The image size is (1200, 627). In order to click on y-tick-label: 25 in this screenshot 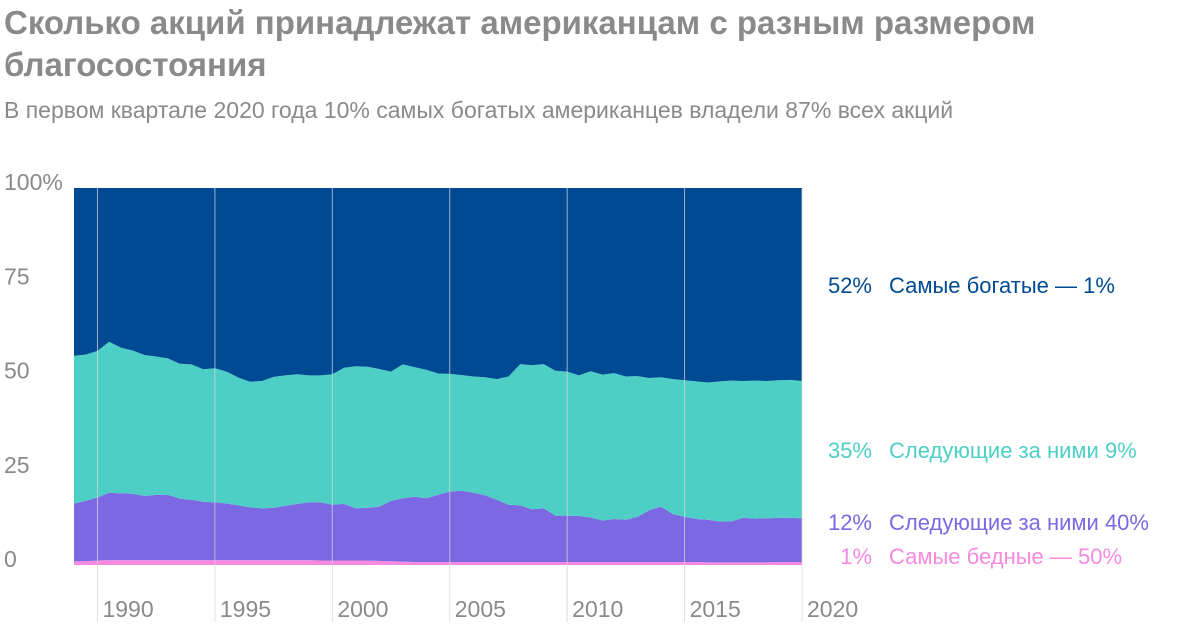, I will do `click(17, 465)`.